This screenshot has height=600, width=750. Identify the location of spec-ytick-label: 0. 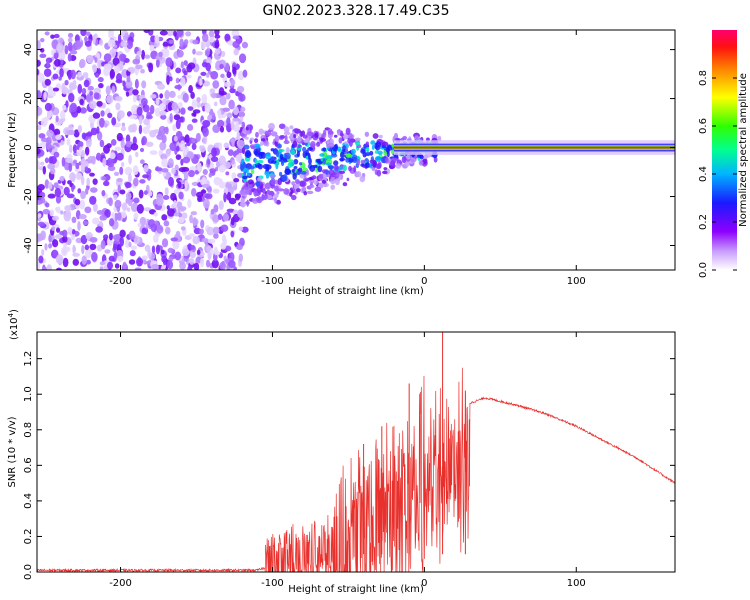
(28, 147).